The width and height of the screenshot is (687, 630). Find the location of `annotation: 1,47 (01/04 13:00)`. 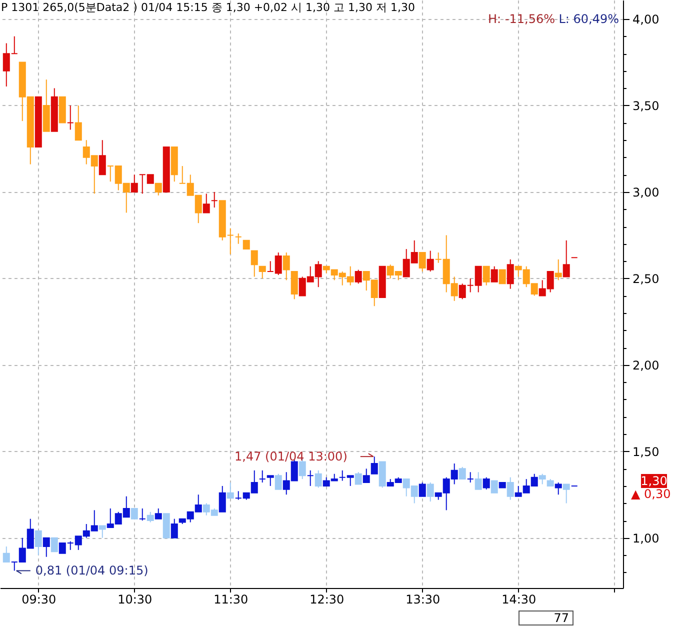

annotation: 1,47 (01/04 13:00) is located at coordinates (291, 457).